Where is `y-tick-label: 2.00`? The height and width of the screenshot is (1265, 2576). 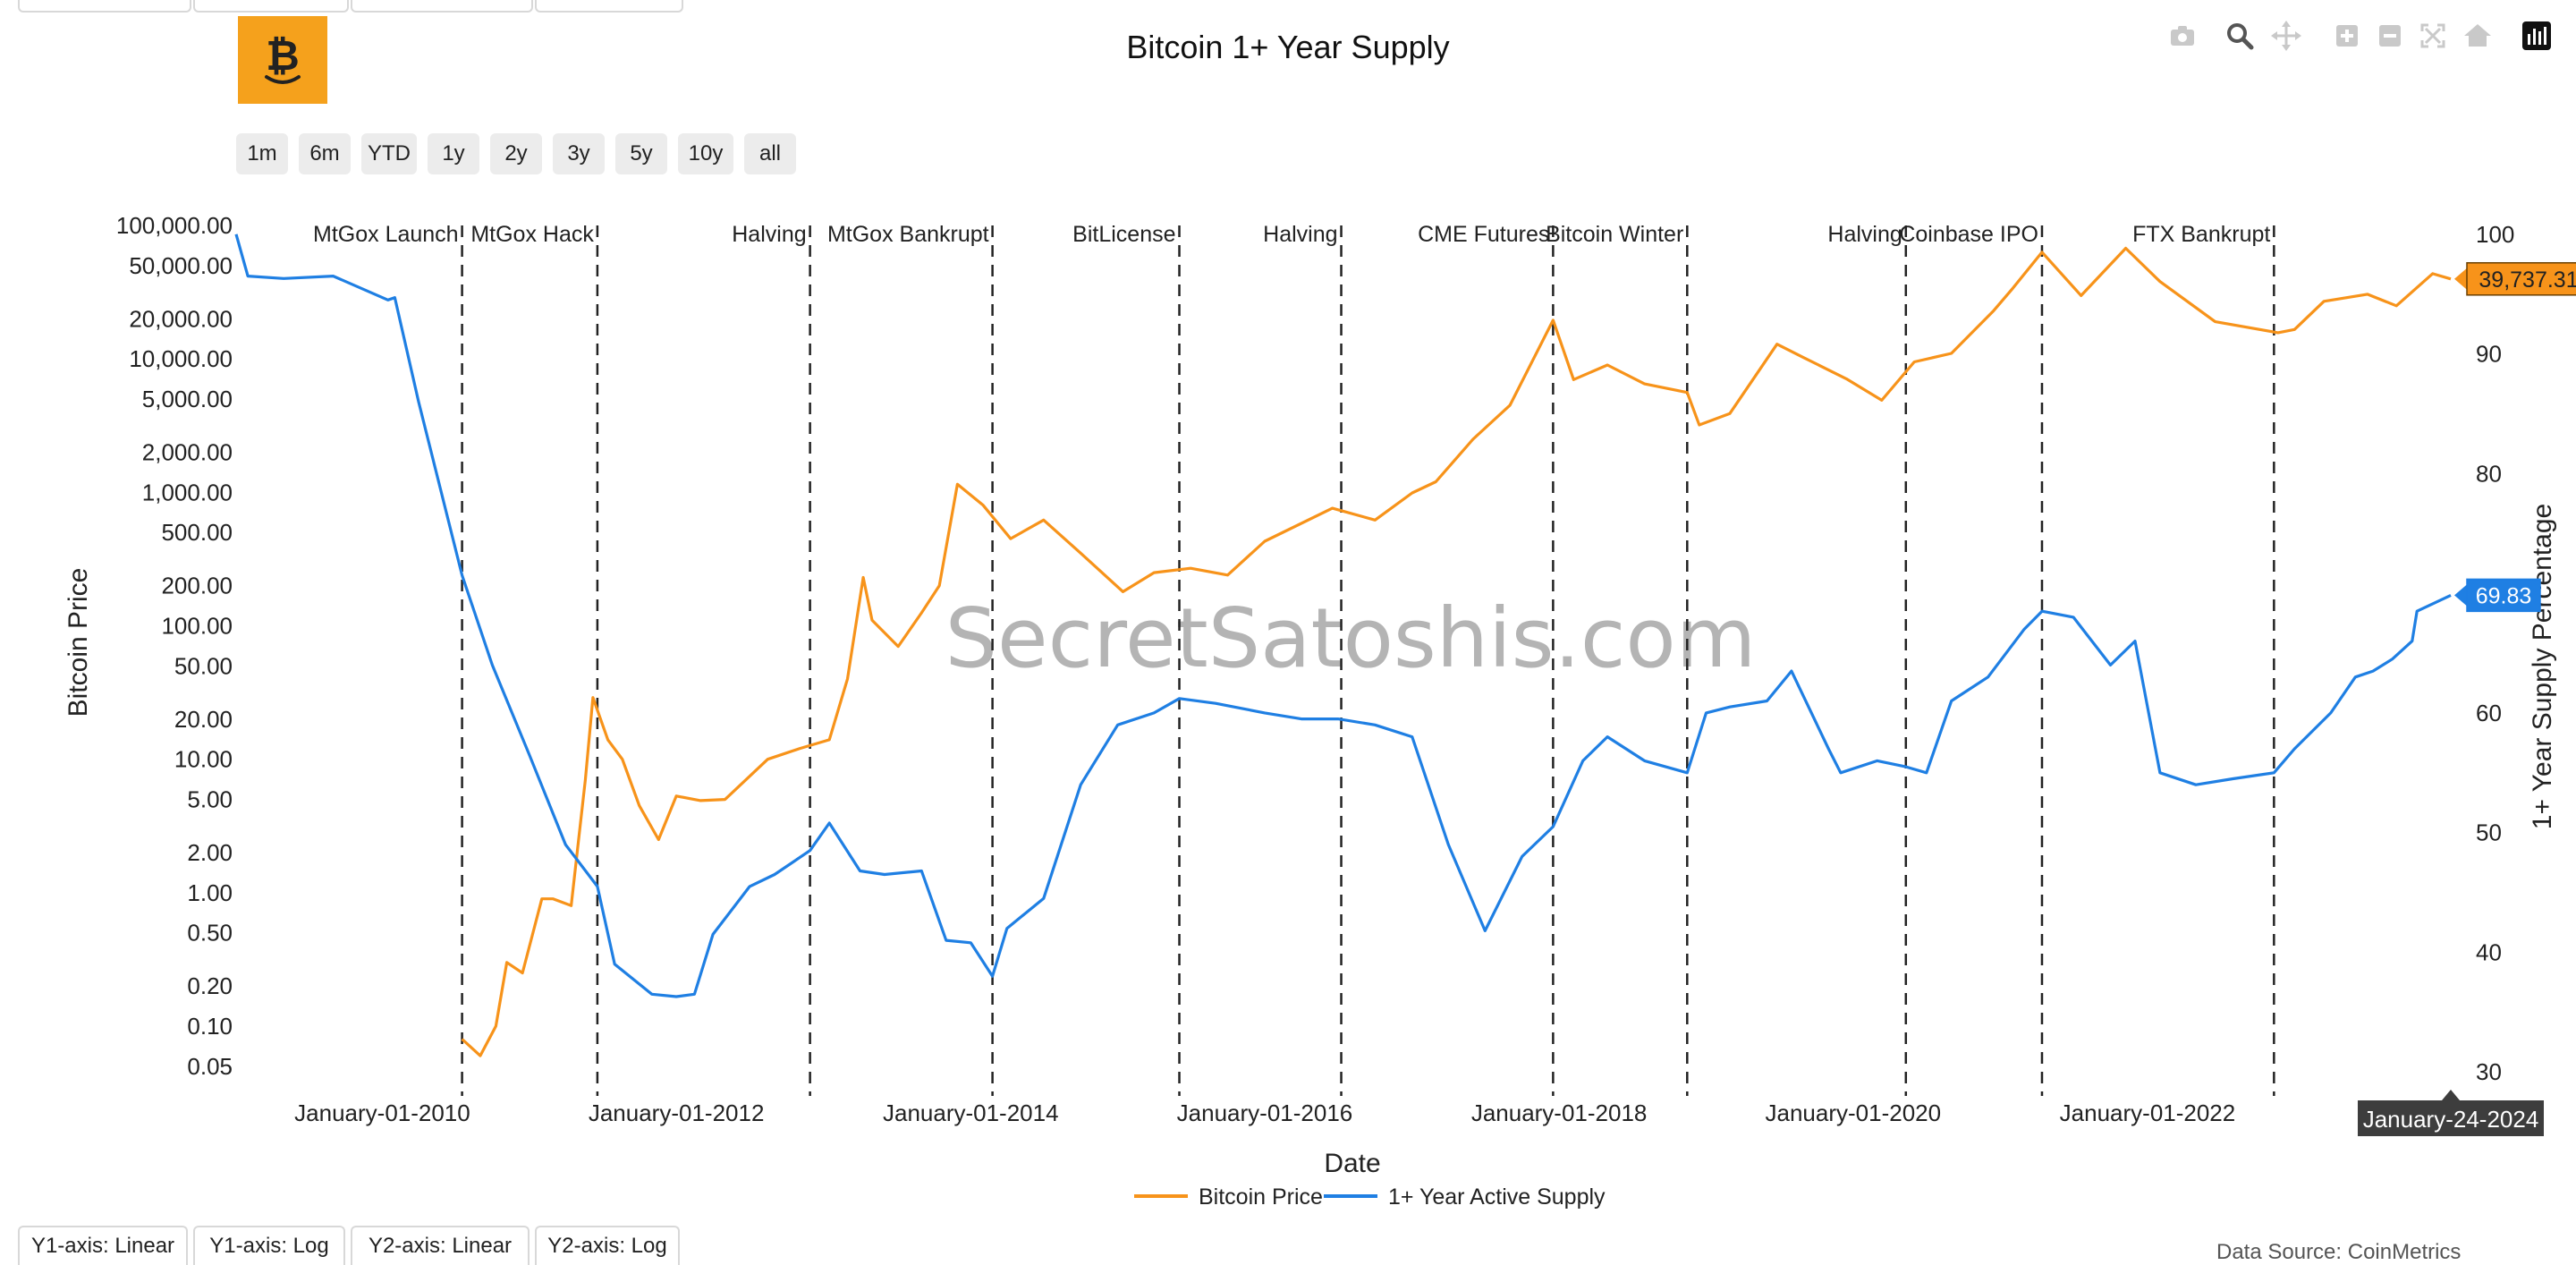
y-tick-label: 2.00 is located at coordinates (210, 852).